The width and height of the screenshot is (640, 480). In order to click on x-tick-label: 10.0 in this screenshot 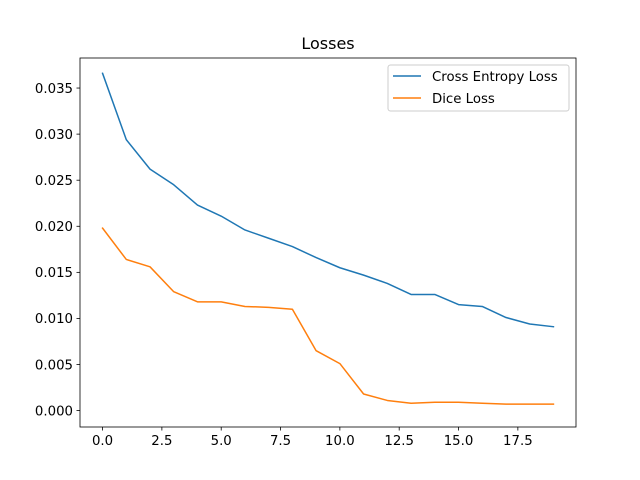, I will do `click(340, 441)`.